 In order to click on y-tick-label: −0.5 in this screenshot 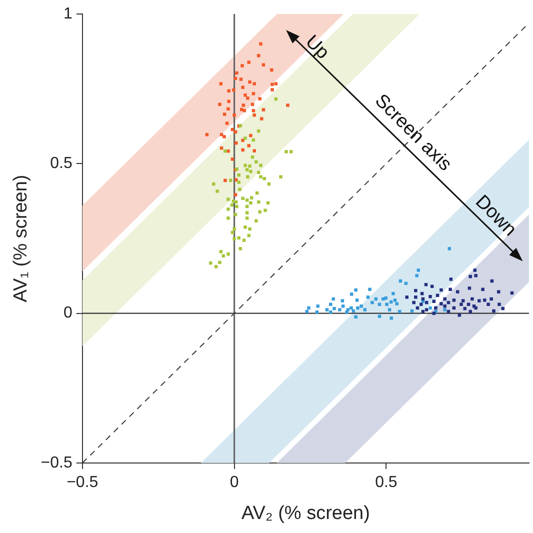, I will do `click(56, 463)`.